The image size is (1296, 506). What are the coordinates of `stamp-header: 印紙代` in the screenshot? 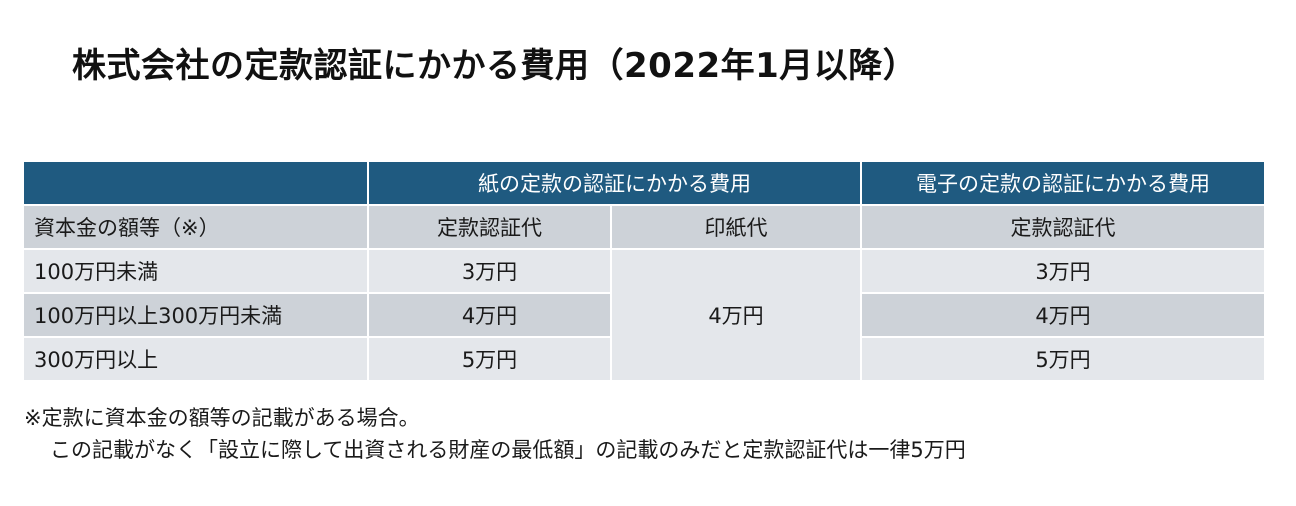 It's located at (737, 228).